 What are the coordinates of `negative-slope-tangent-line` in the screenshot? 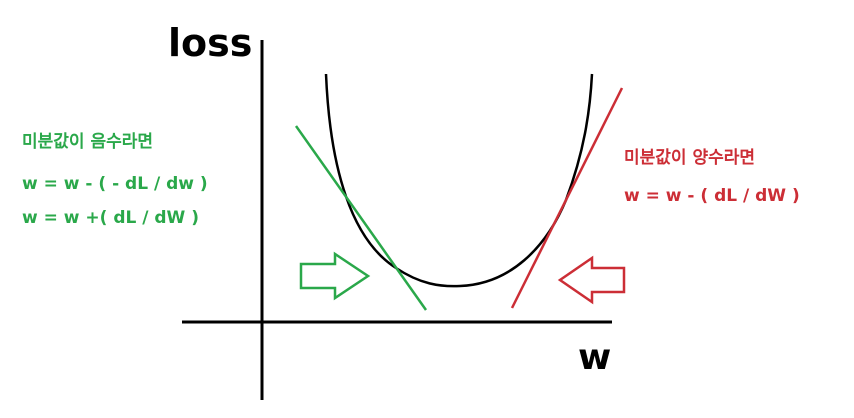 It's located at (361, 218).